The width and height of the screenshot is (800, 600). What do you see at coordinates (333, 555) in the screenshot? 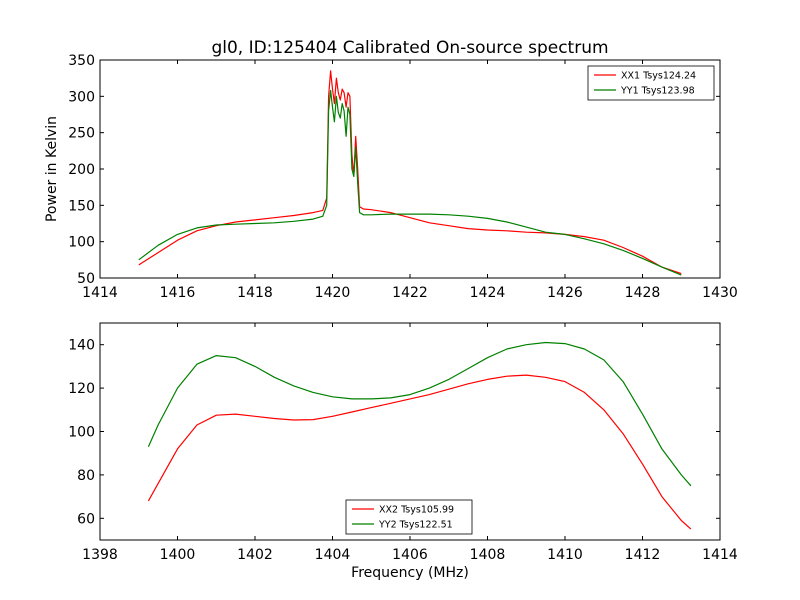
I see `x-tick-label: 1404` at bounding box center [333, 555].